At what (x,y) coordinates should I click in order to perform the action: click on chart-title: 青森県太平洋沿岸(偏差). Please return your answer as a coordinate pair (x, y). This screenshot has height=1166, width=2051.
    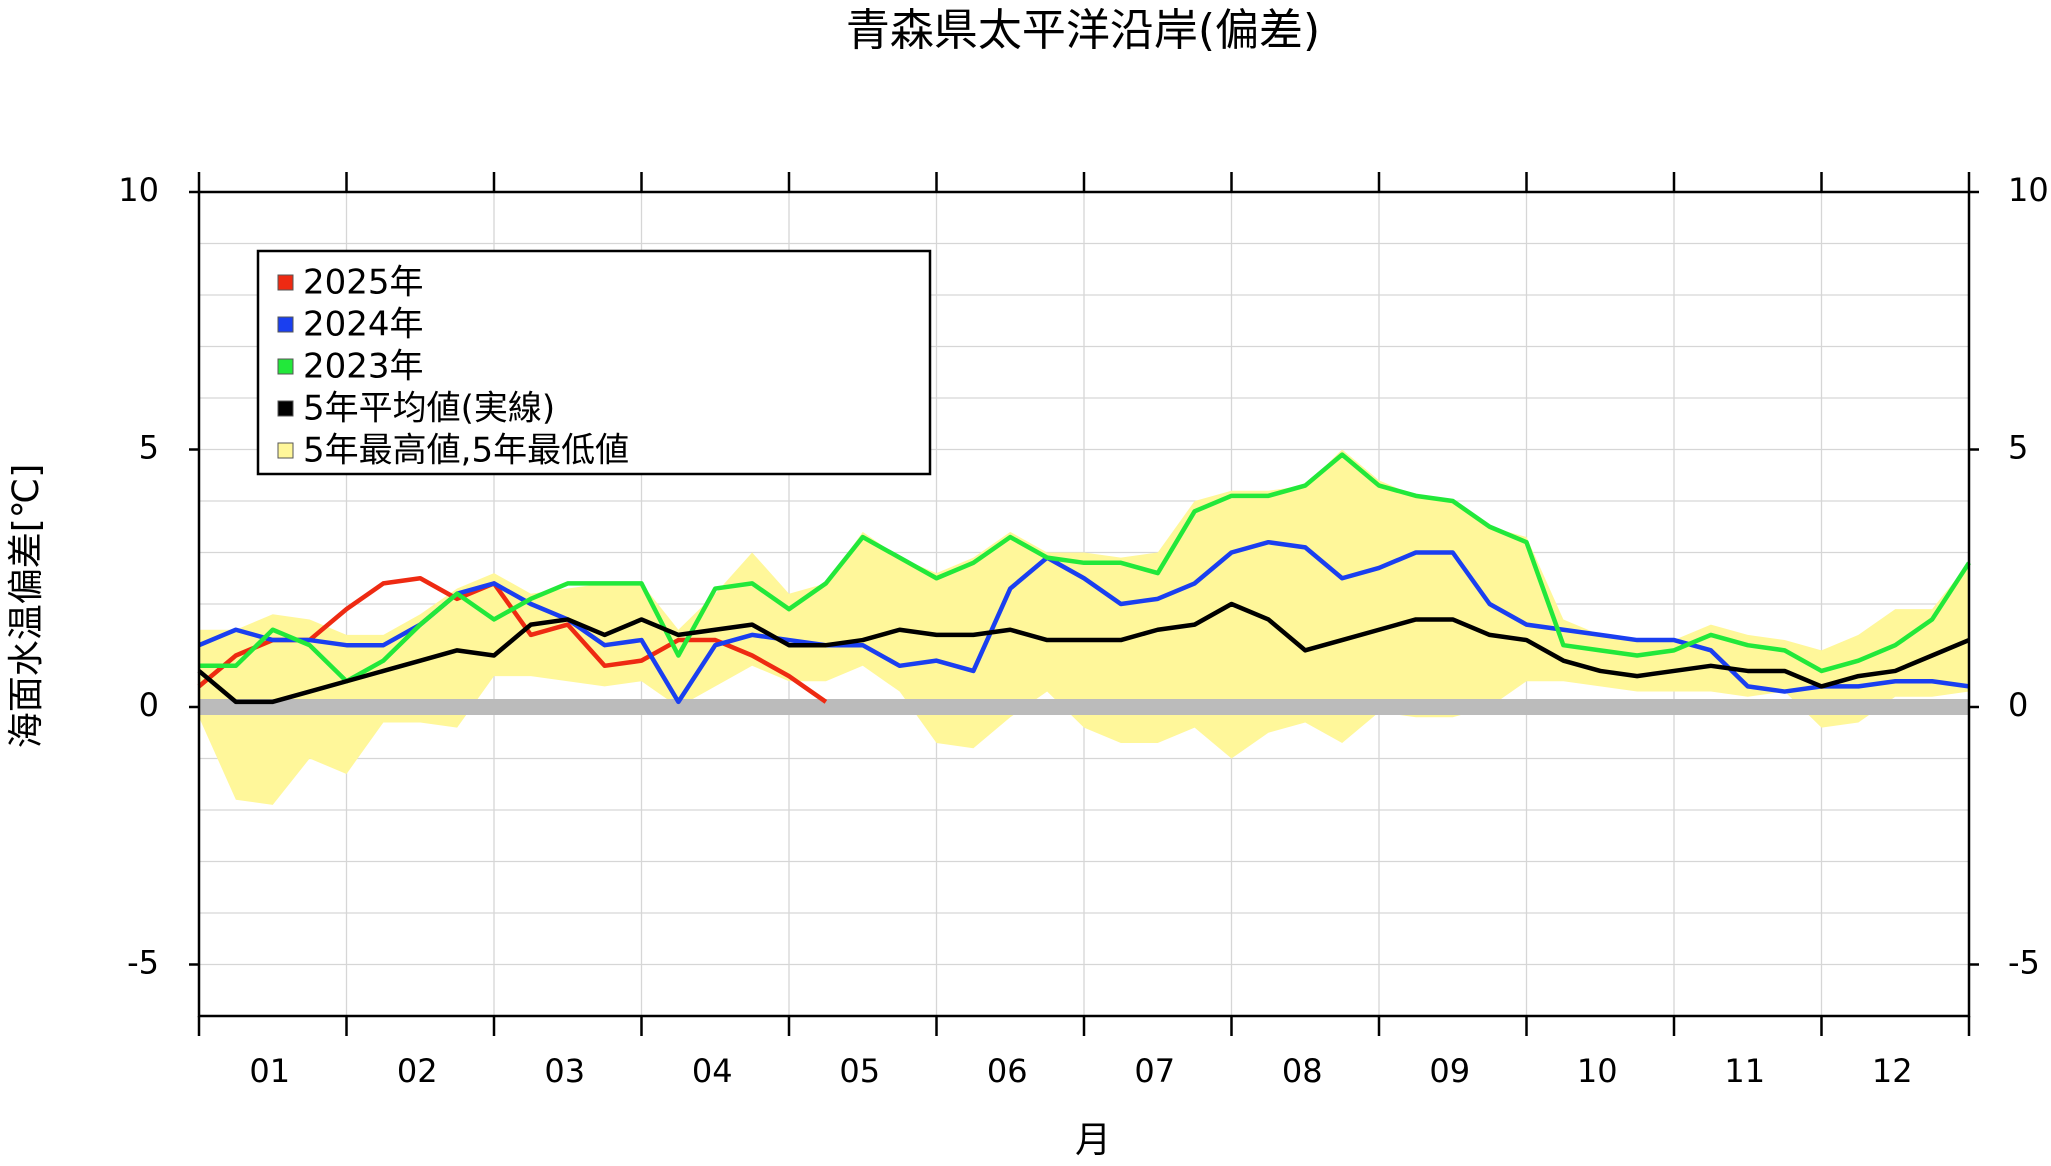
    Looking at the image, I should click on (1083, 30).